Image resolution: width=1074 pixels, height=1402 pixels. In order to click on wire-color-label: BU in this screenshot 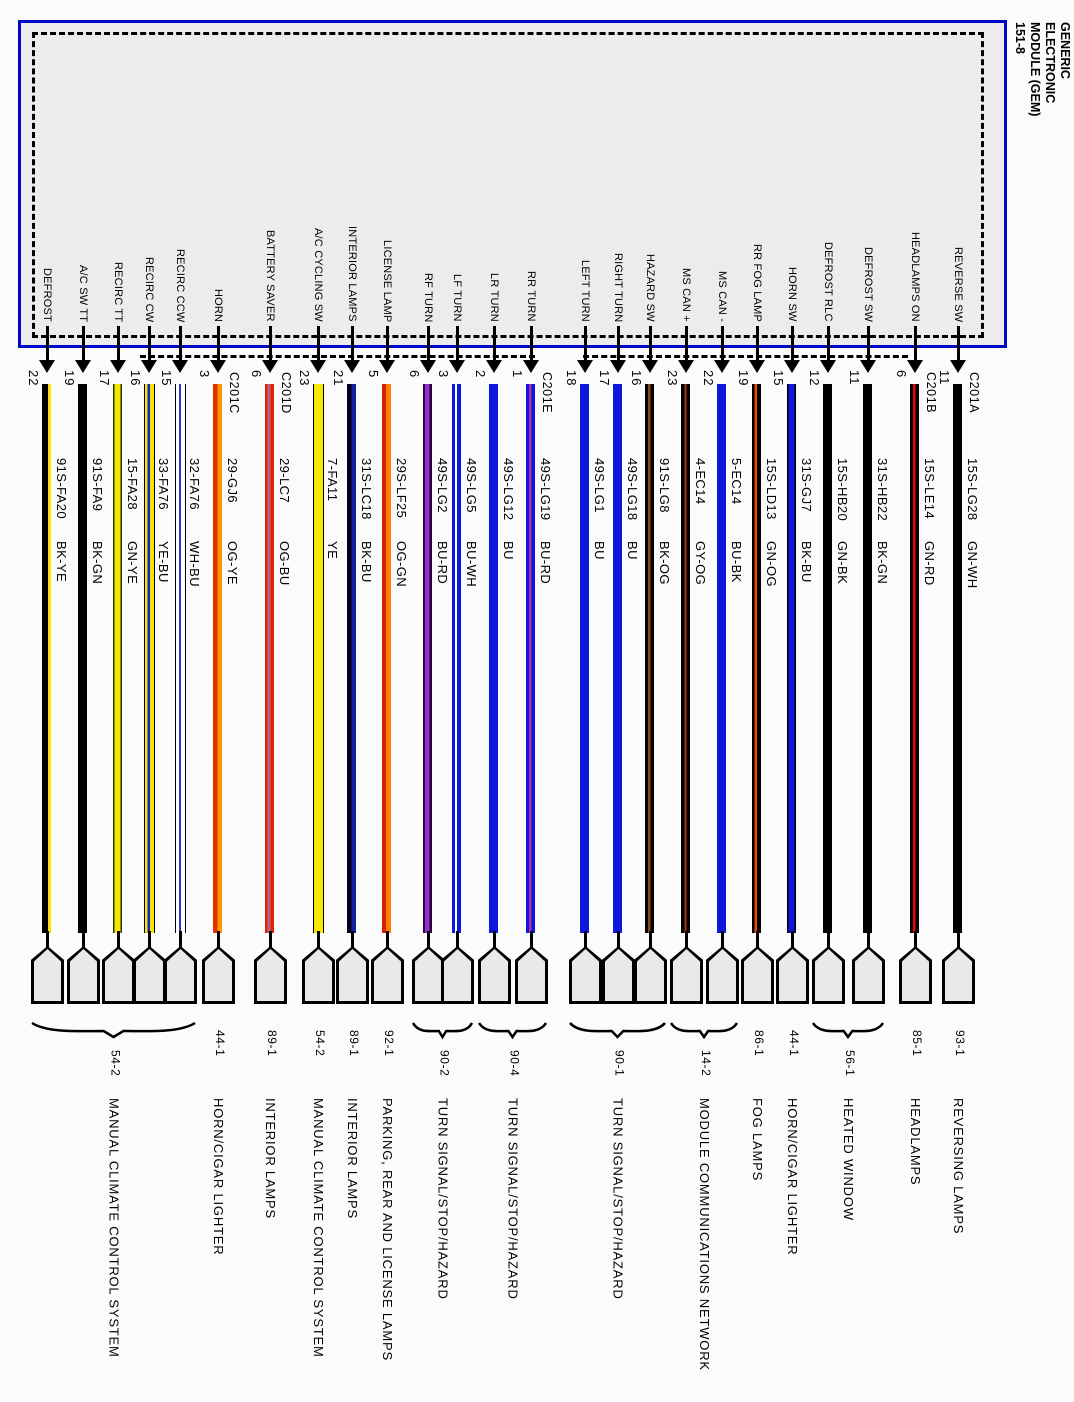, I will do `click(599, 550)`.